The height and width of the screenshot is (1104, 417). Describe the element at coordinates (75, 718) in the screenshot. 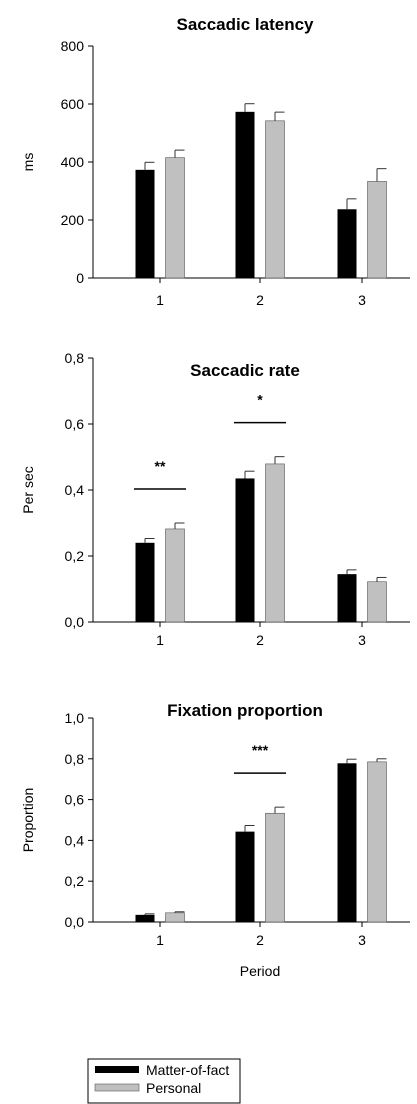

I see `y-tick-label: 1,0` at that location.